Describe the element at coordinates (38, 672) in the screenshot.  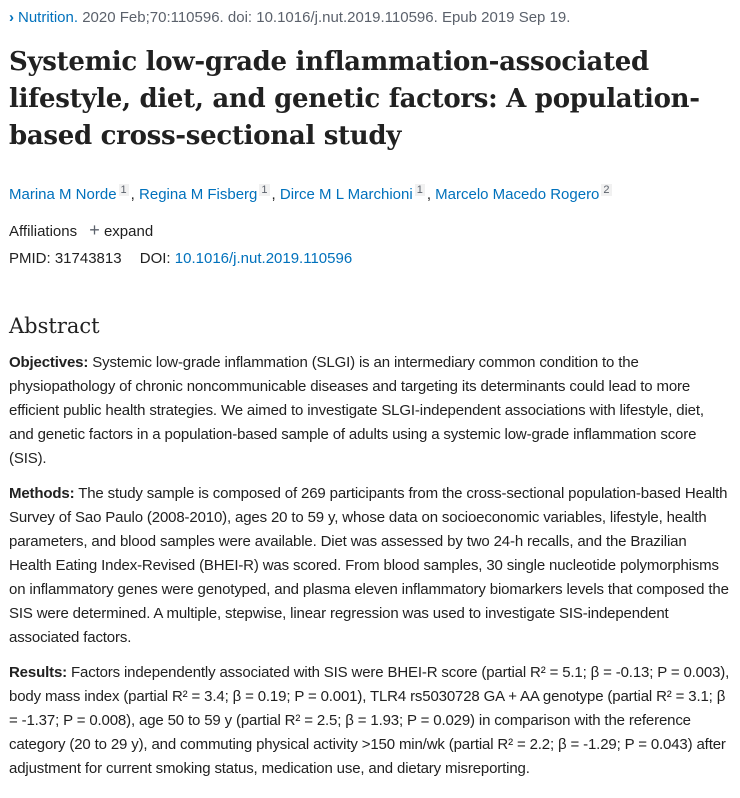
I see `section-label: Results:` at that location.